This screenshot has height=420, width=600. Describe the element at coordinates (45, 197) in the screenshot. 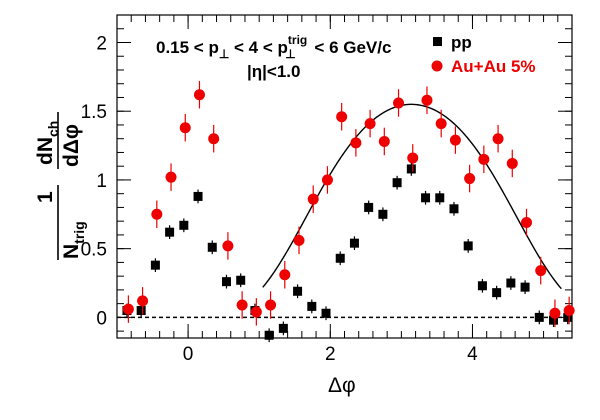

I see `y-axis-title-lead: 1` at that location.